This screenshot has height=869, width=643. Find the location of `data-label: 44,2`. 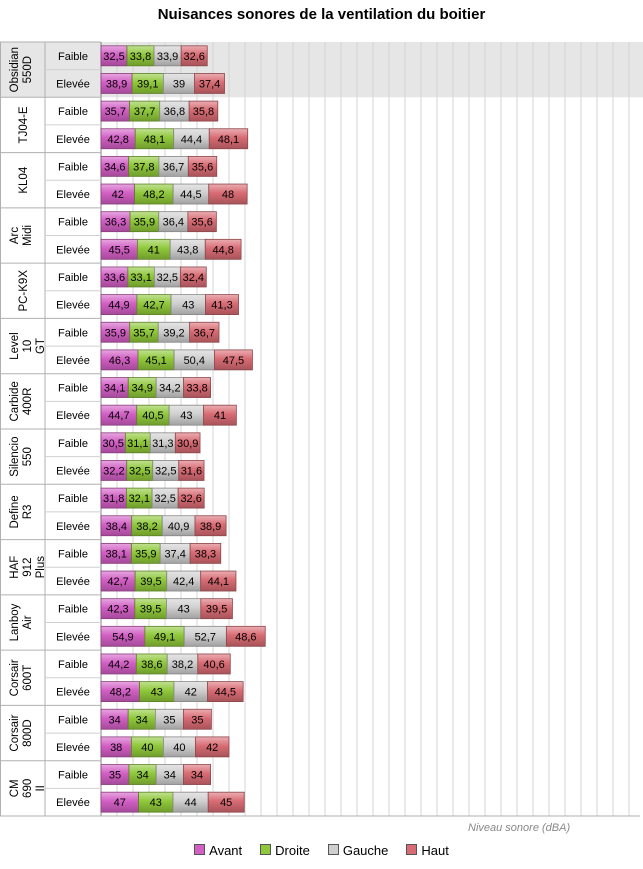

data-label: 44,2 is located at coordinates (118, 665).